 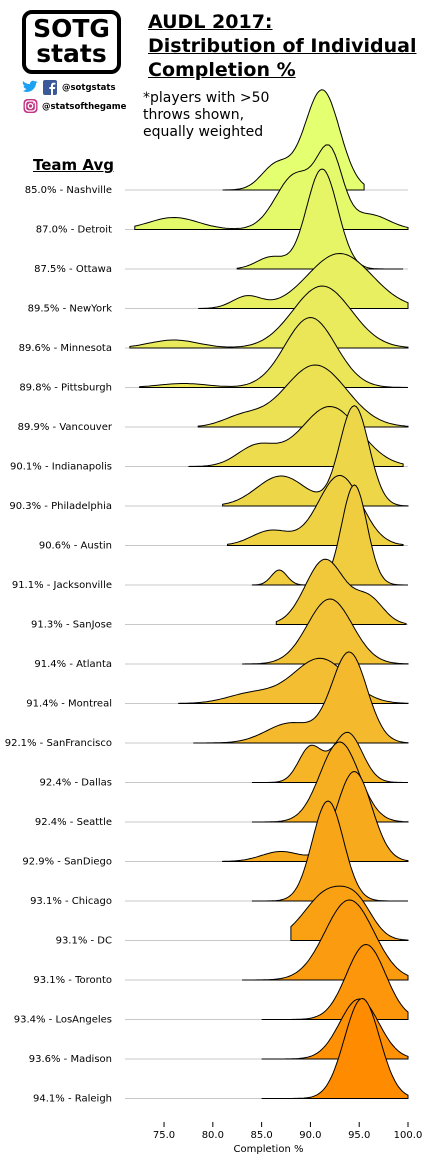 What do you see at coordinates (30, 86) in the screenshot?
I see `twitter-icon` at bounding box center [30, 86].